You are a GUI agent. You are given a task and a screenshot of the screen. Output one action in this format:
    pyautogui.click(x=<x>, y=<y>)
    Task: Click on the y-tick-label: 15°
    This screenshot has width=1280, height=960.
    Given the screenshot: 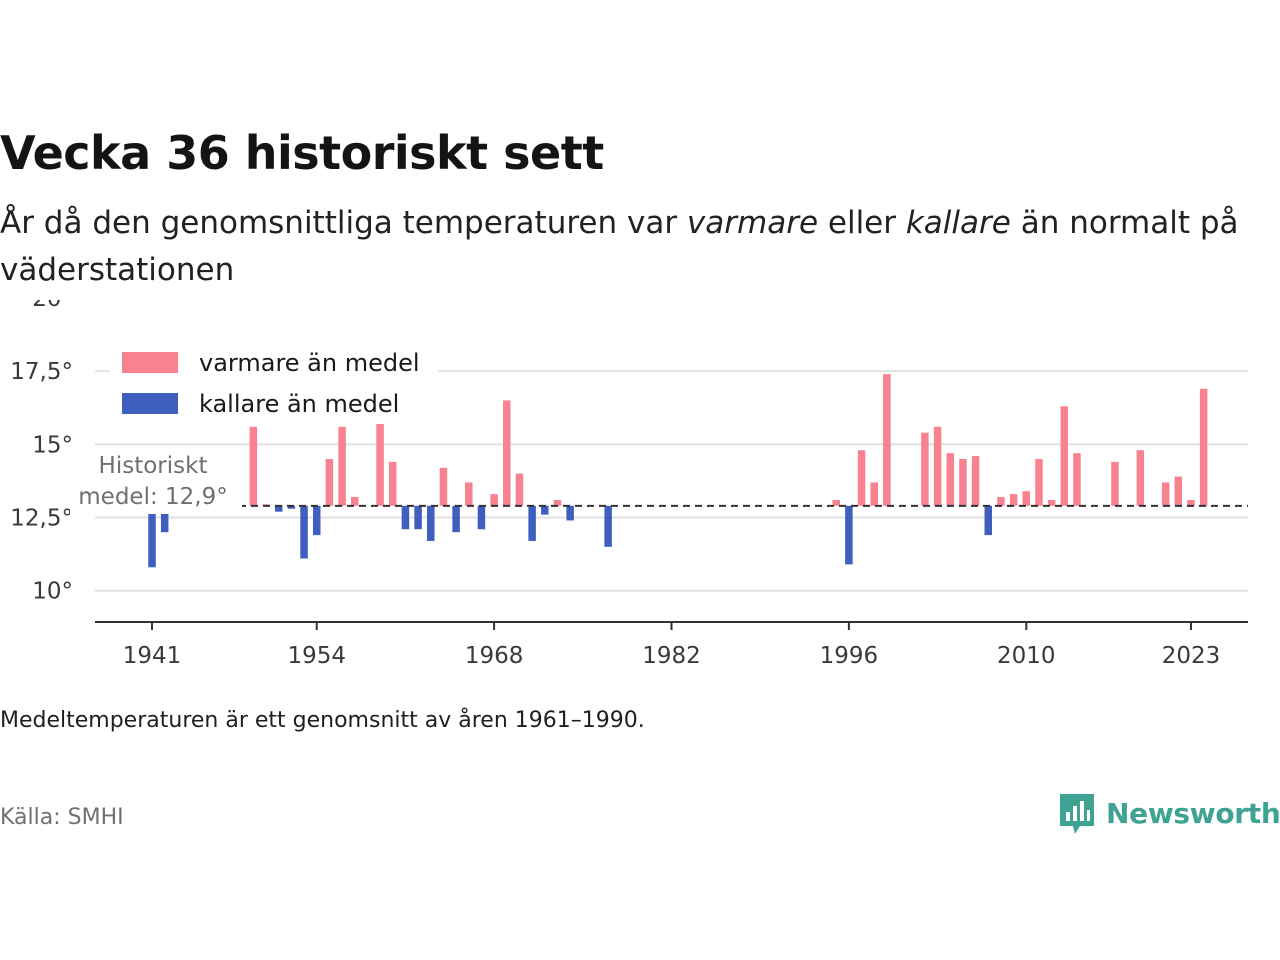 What is the action you would take?
    pyautogui.click(x=52, y=445)
    